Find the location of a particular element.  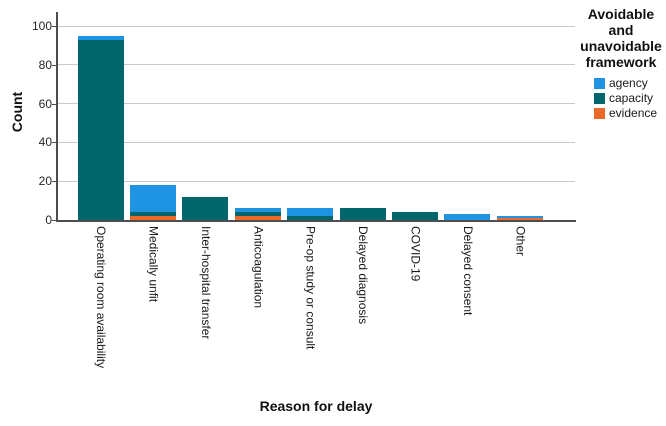

x-category-label: Delayed consent is located at coordinates (467, 271).